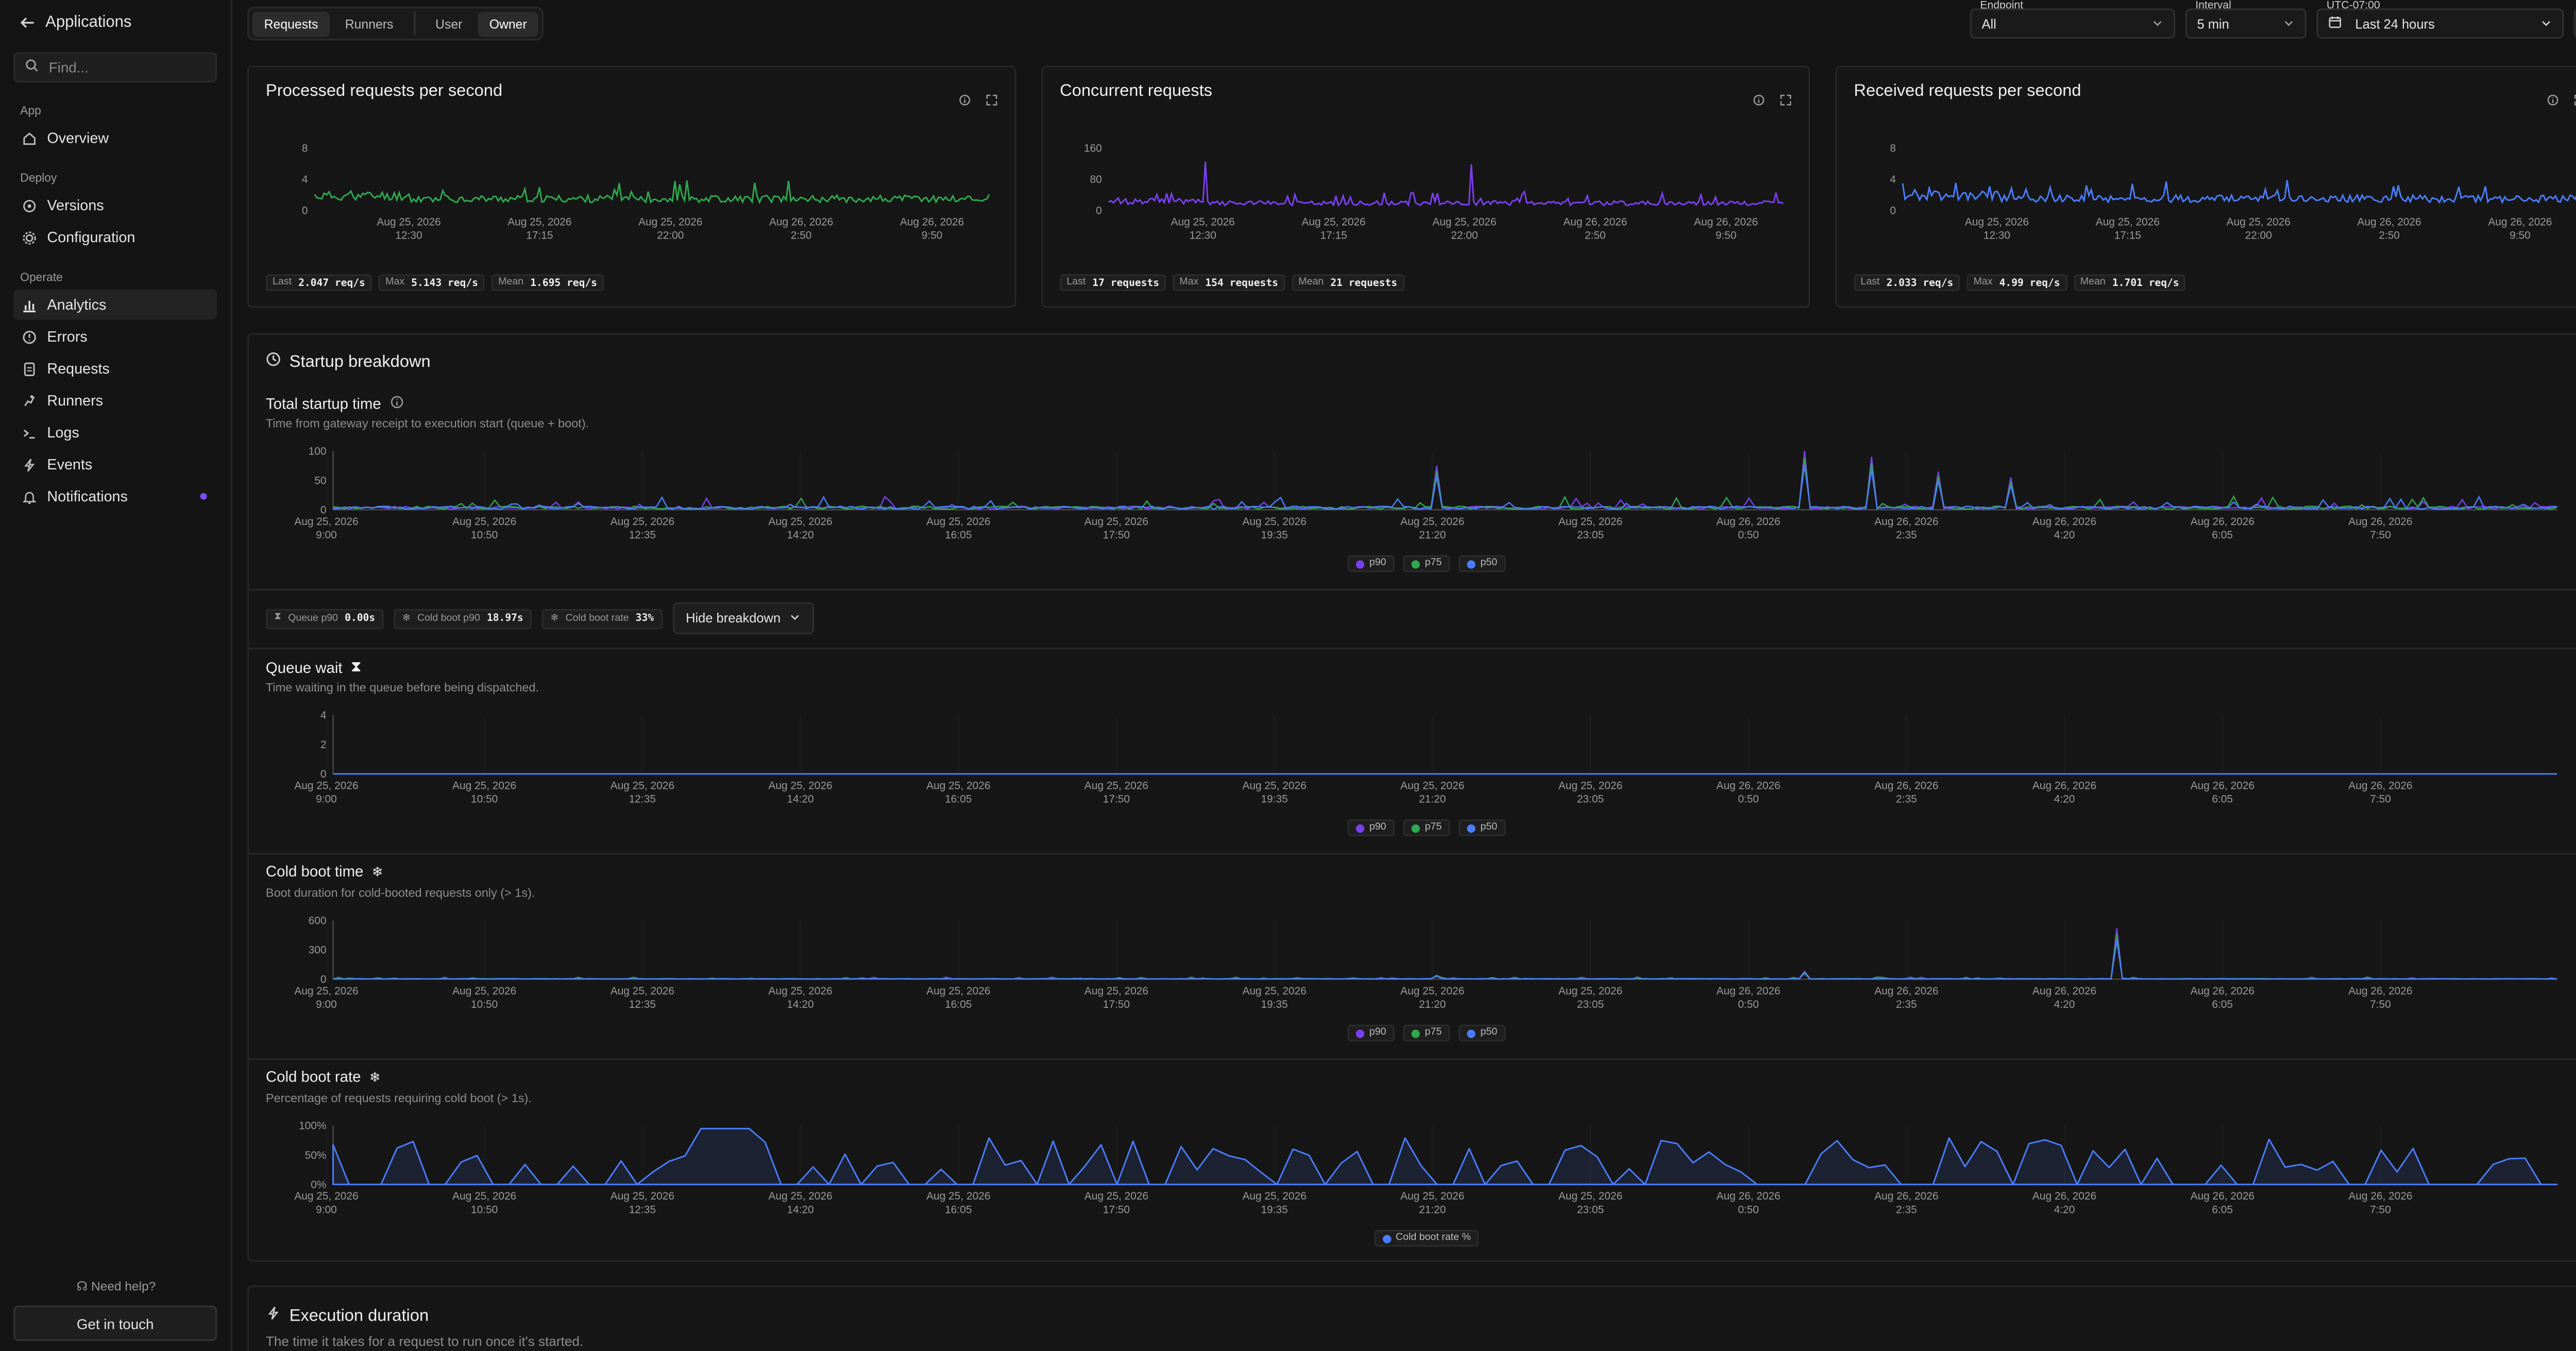  What do you see at coordinates (88, 22) in the screenshot?
I see `back-label: Applications` at bounding box center [88, 22].